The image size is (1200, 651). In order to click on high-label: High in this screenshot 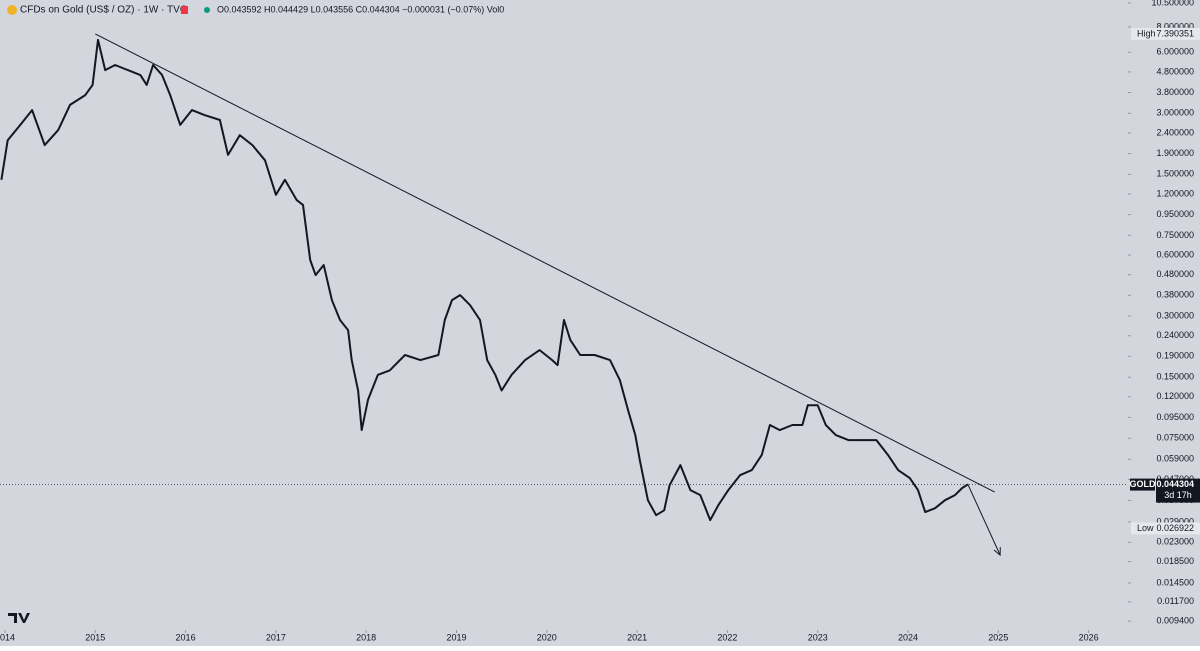, I will do `click(1146, 33)`.